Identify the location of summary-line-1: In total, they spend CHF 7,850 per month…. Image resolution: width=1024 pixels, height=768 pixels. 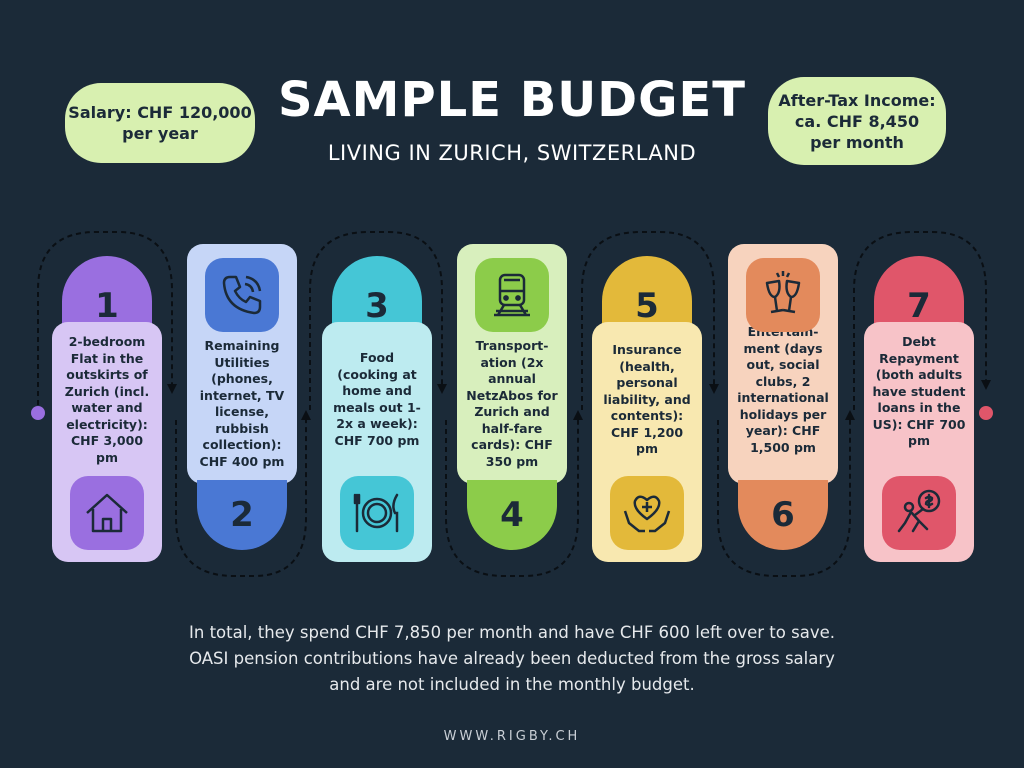
(512, 632).